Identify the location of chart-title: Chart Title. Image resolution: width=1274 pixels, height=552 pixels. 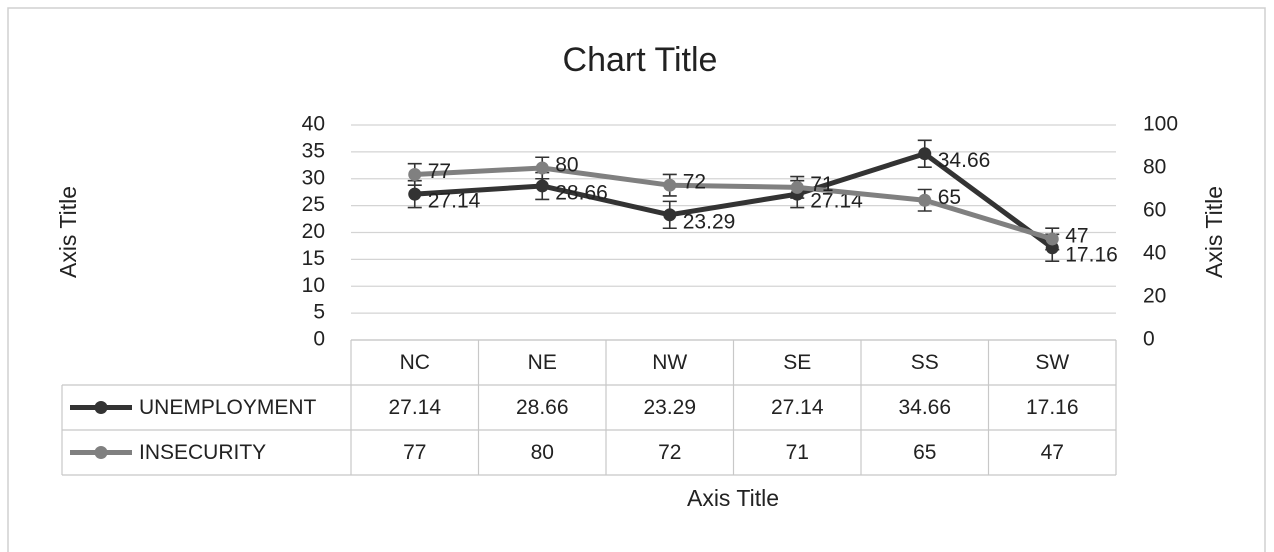
(640, 60).